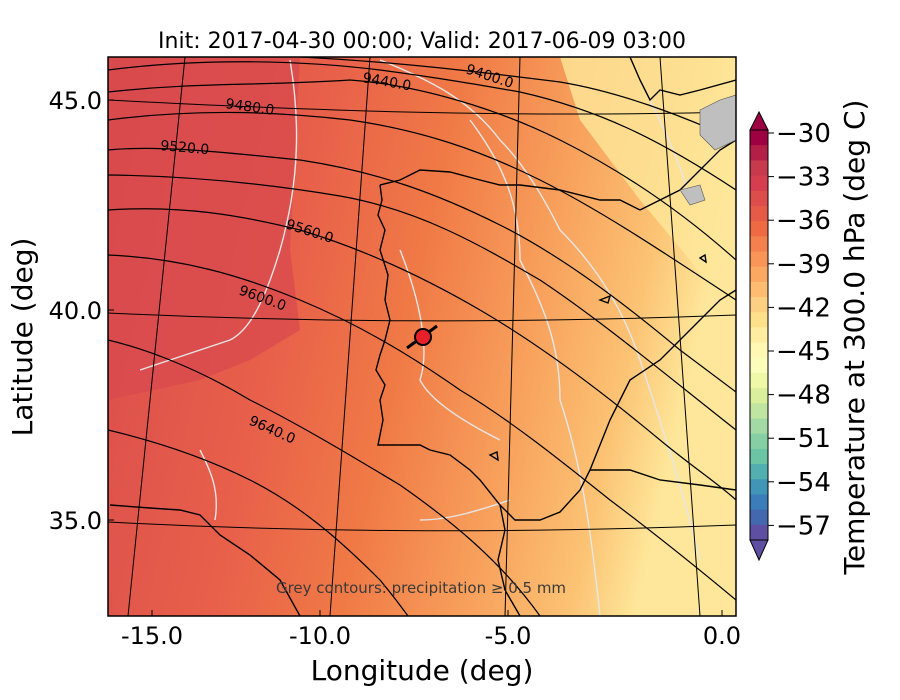 The width and height of the screenshot is (900, 700). What do you see at coordinates (803, 308) in the screenshot?
I see `colorbar-tick-label: −42` at bounding box center [803, 308].